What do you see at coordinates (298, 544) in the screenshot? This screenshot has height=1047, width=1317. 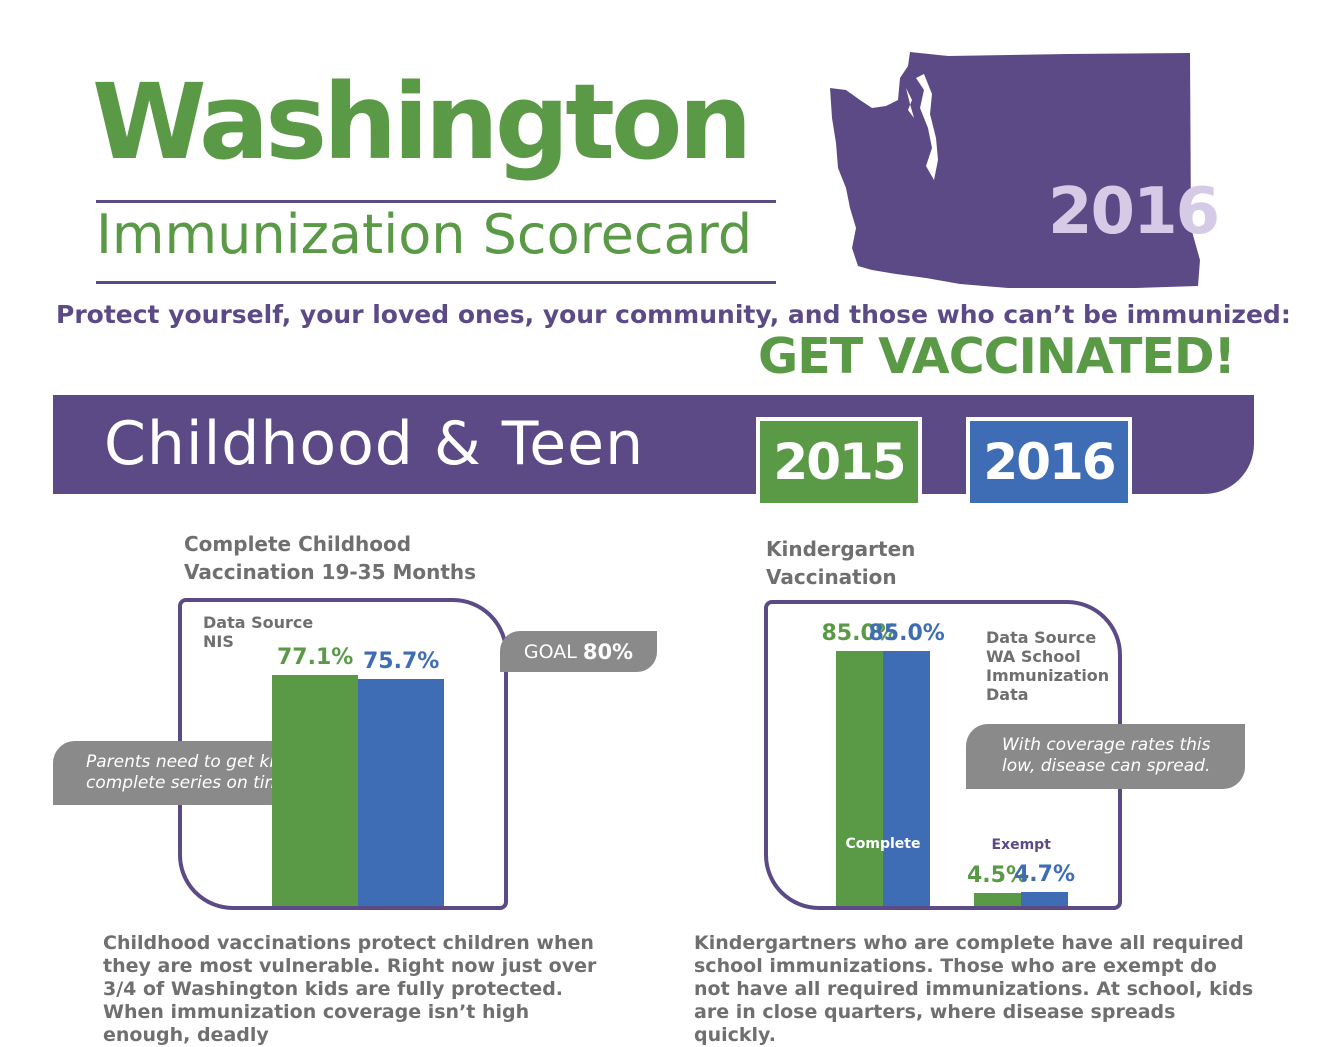 I see `chart-title-line: Complete Childhood` at bounding box center [298, 544].